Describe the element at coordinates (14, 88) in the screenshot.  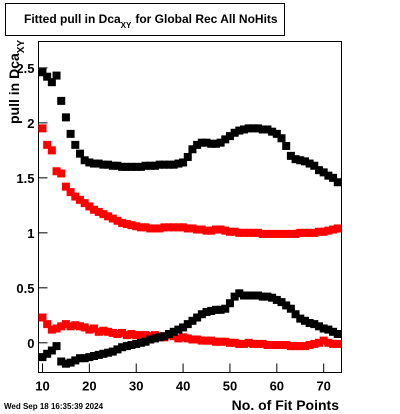
I see `y-label-main: pull in Dca` at that location.